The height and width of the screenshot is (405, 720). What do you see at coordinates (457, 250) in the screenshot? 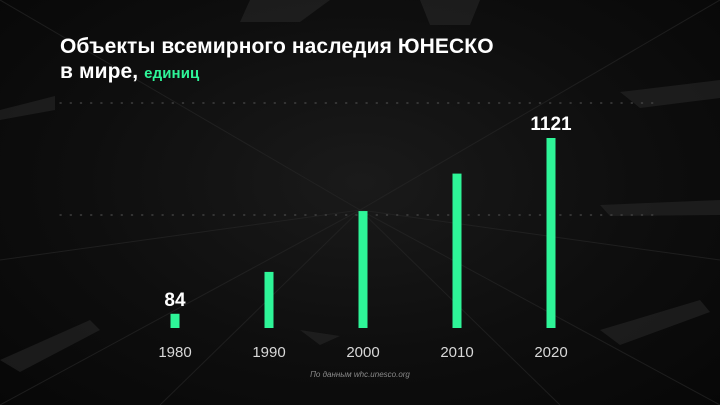
I see `bar-2010` at bounding box center [457, 250].